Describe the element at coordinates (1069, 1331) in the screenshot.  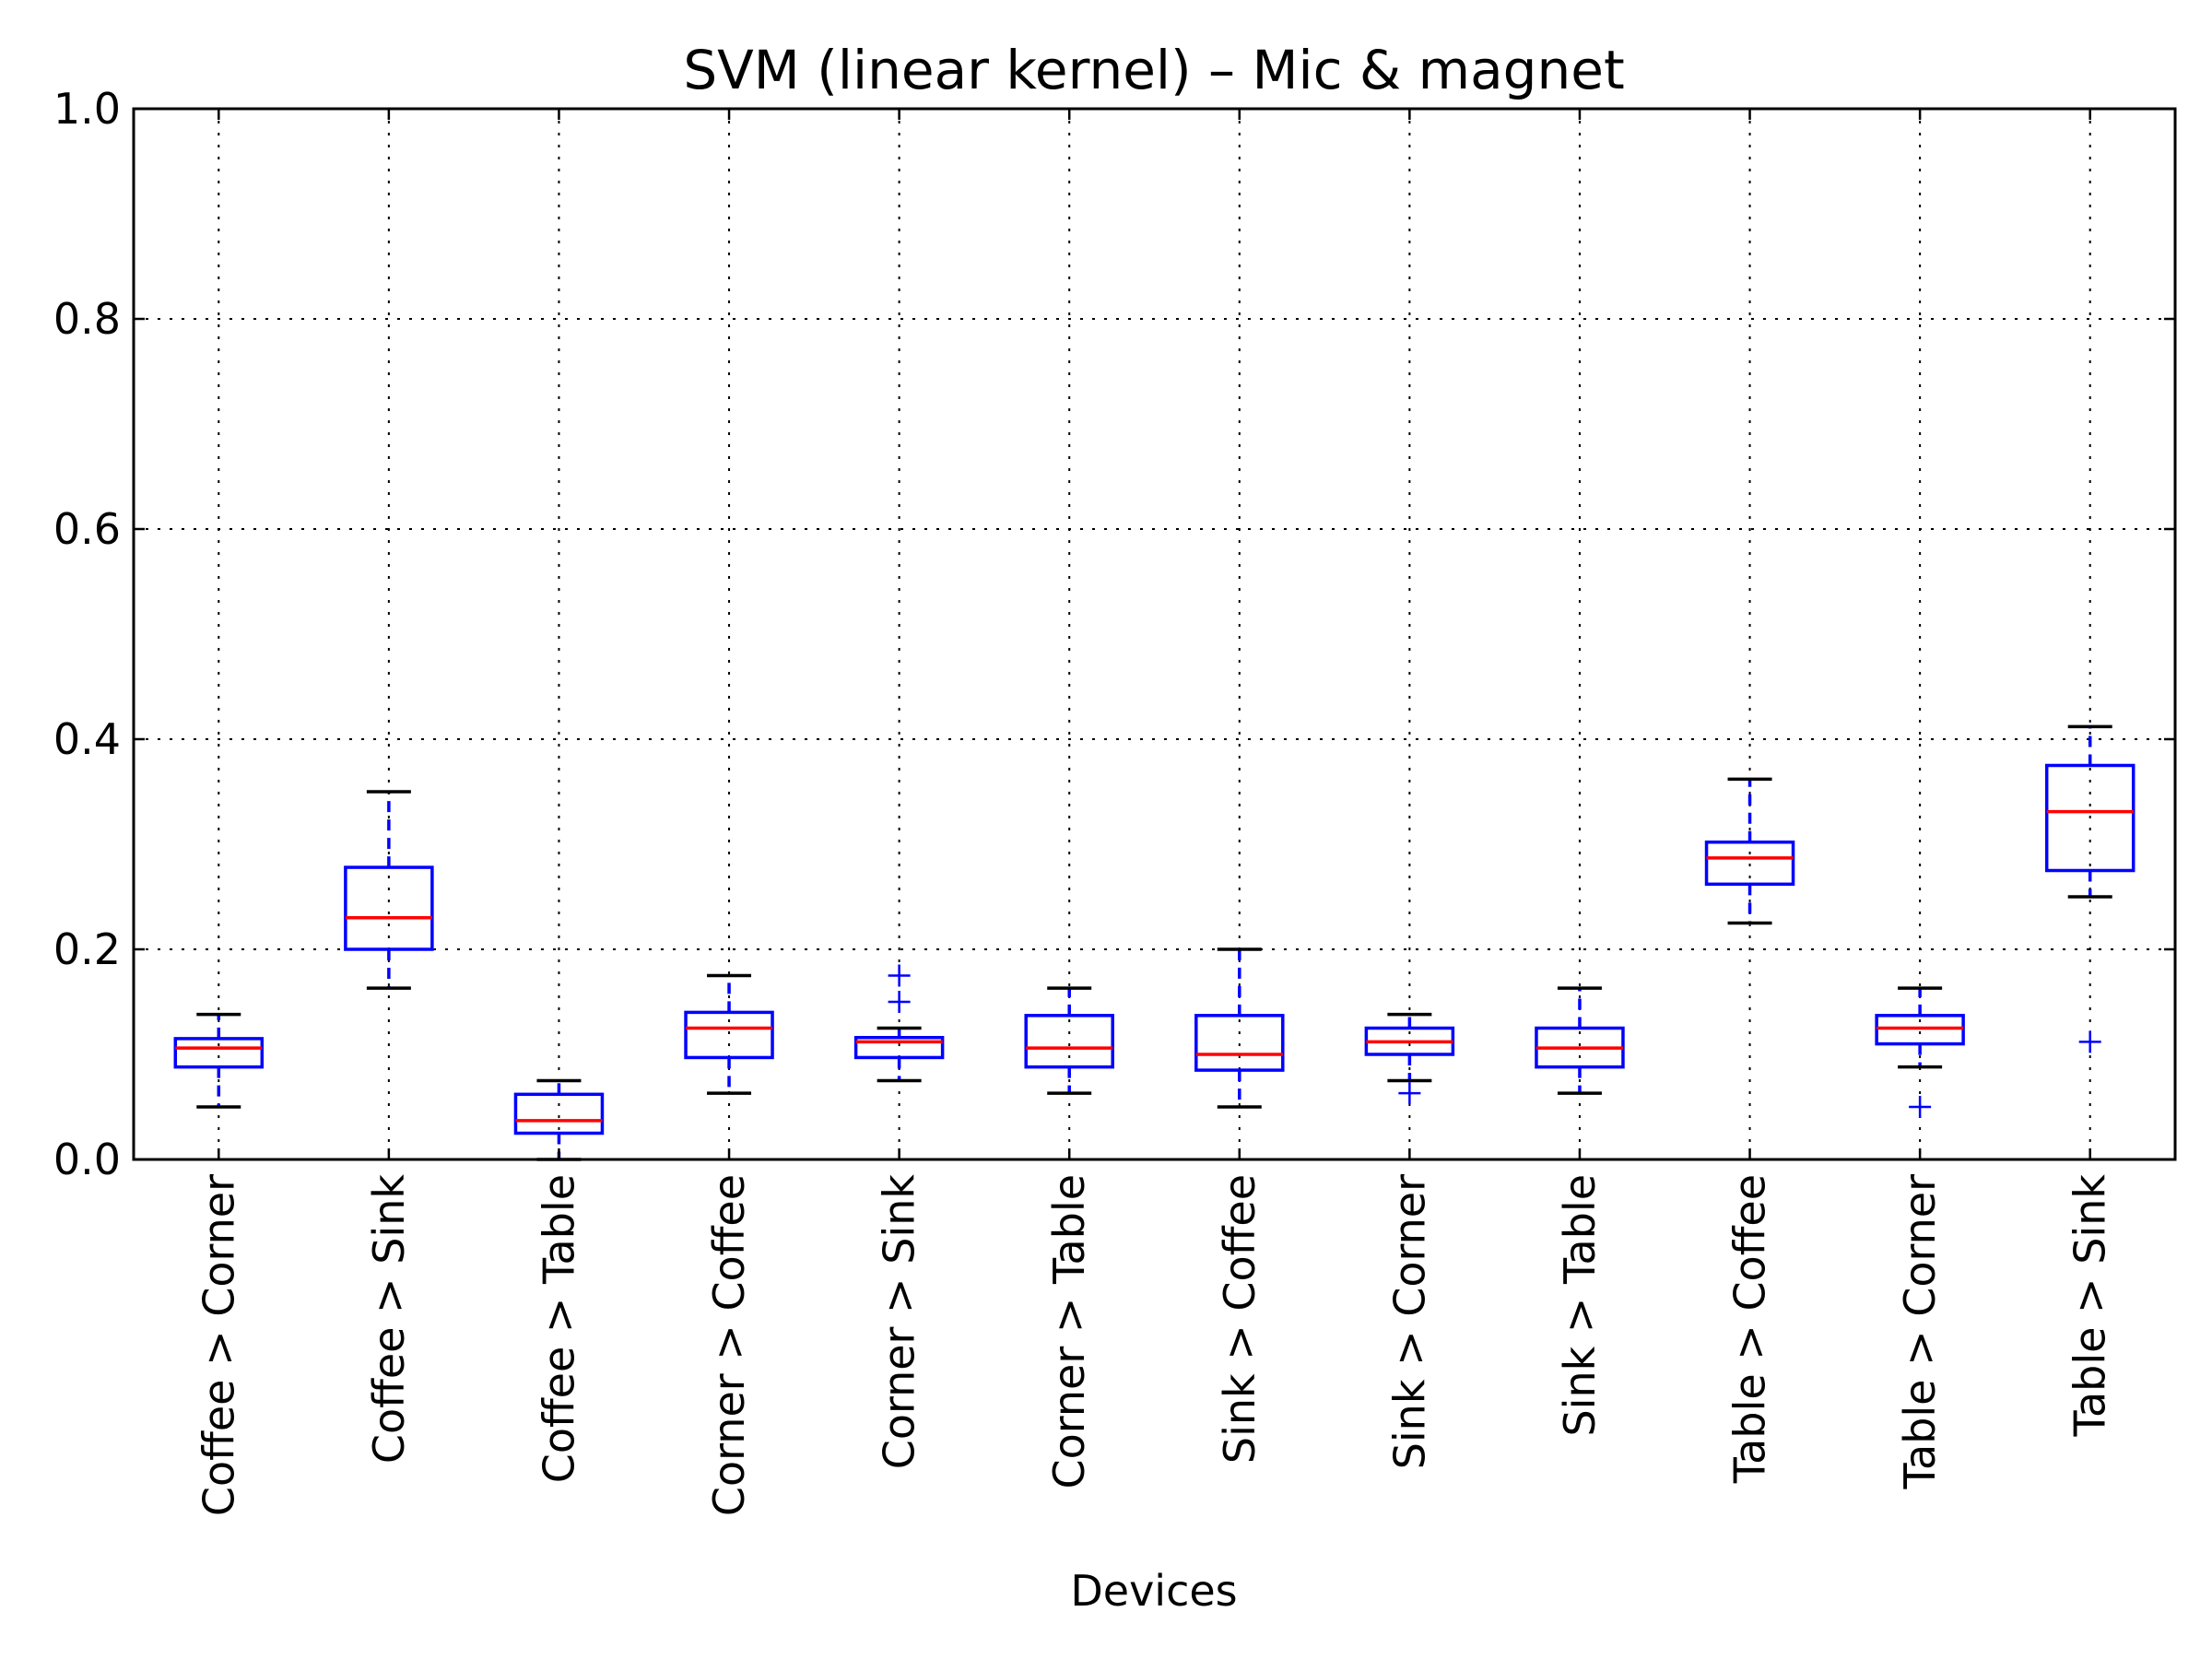
I see `x-tick-label: Corner > Table` at that location.